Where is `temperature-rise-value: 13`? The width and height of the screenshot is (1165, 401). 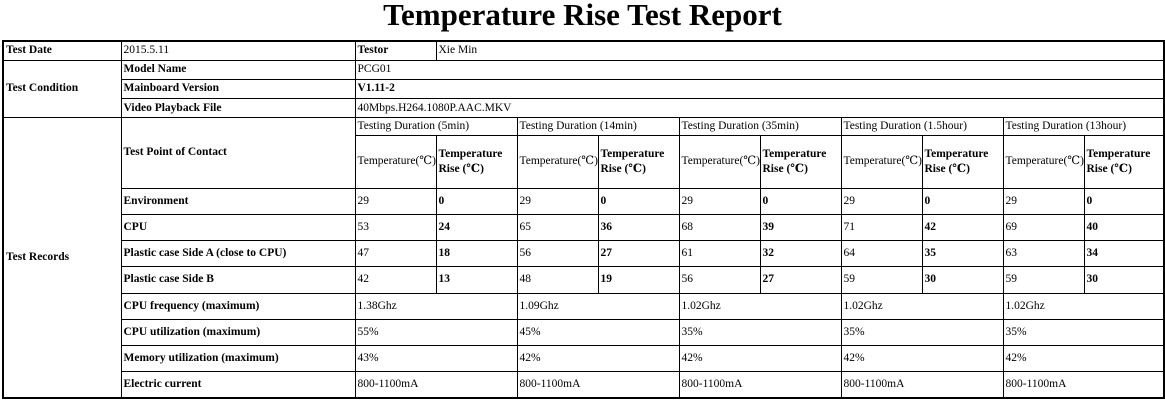
temperature-rise-value: 13 is located at coordinates (476, 280).